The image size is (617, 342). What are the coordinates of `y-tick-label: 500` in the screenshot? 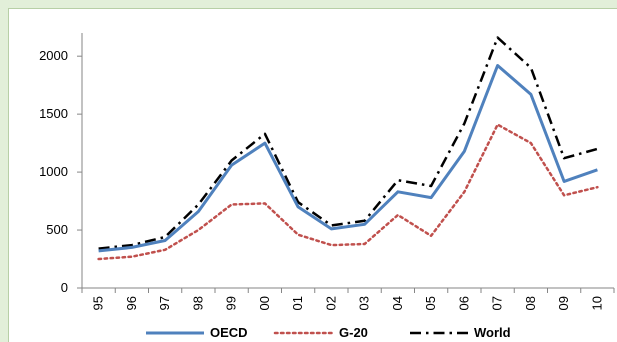 It's located at (57, 229).